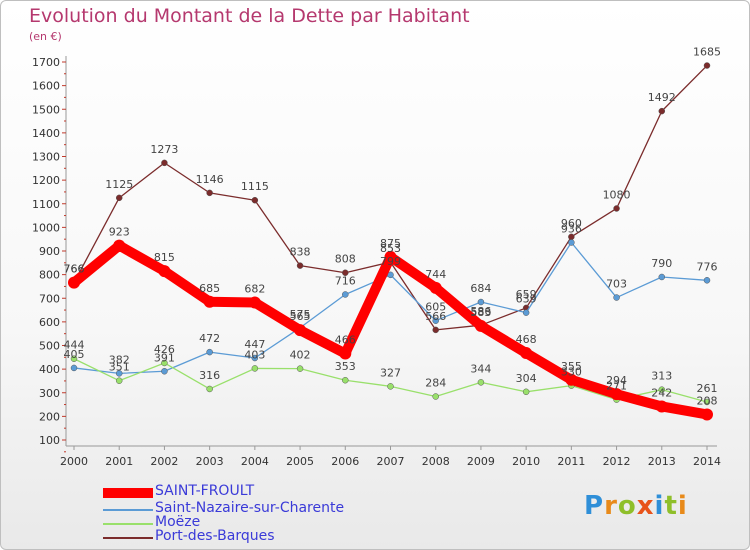  Describe the element at coordinates (627, 506) in the screenshot. I see `logo-letter: o` at that location.